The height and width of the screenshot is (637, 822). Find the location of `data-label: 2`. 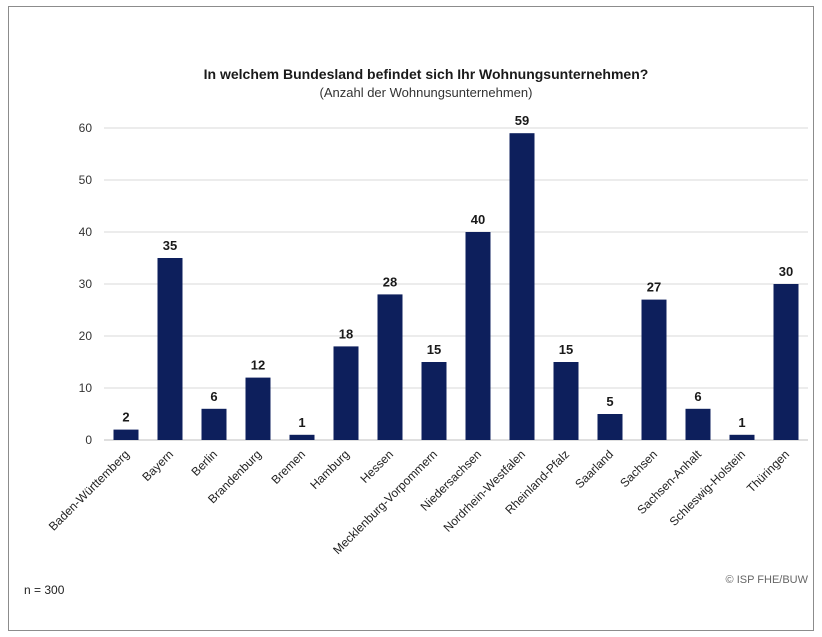

data-label: 2 is located at coordinates (125, 417).